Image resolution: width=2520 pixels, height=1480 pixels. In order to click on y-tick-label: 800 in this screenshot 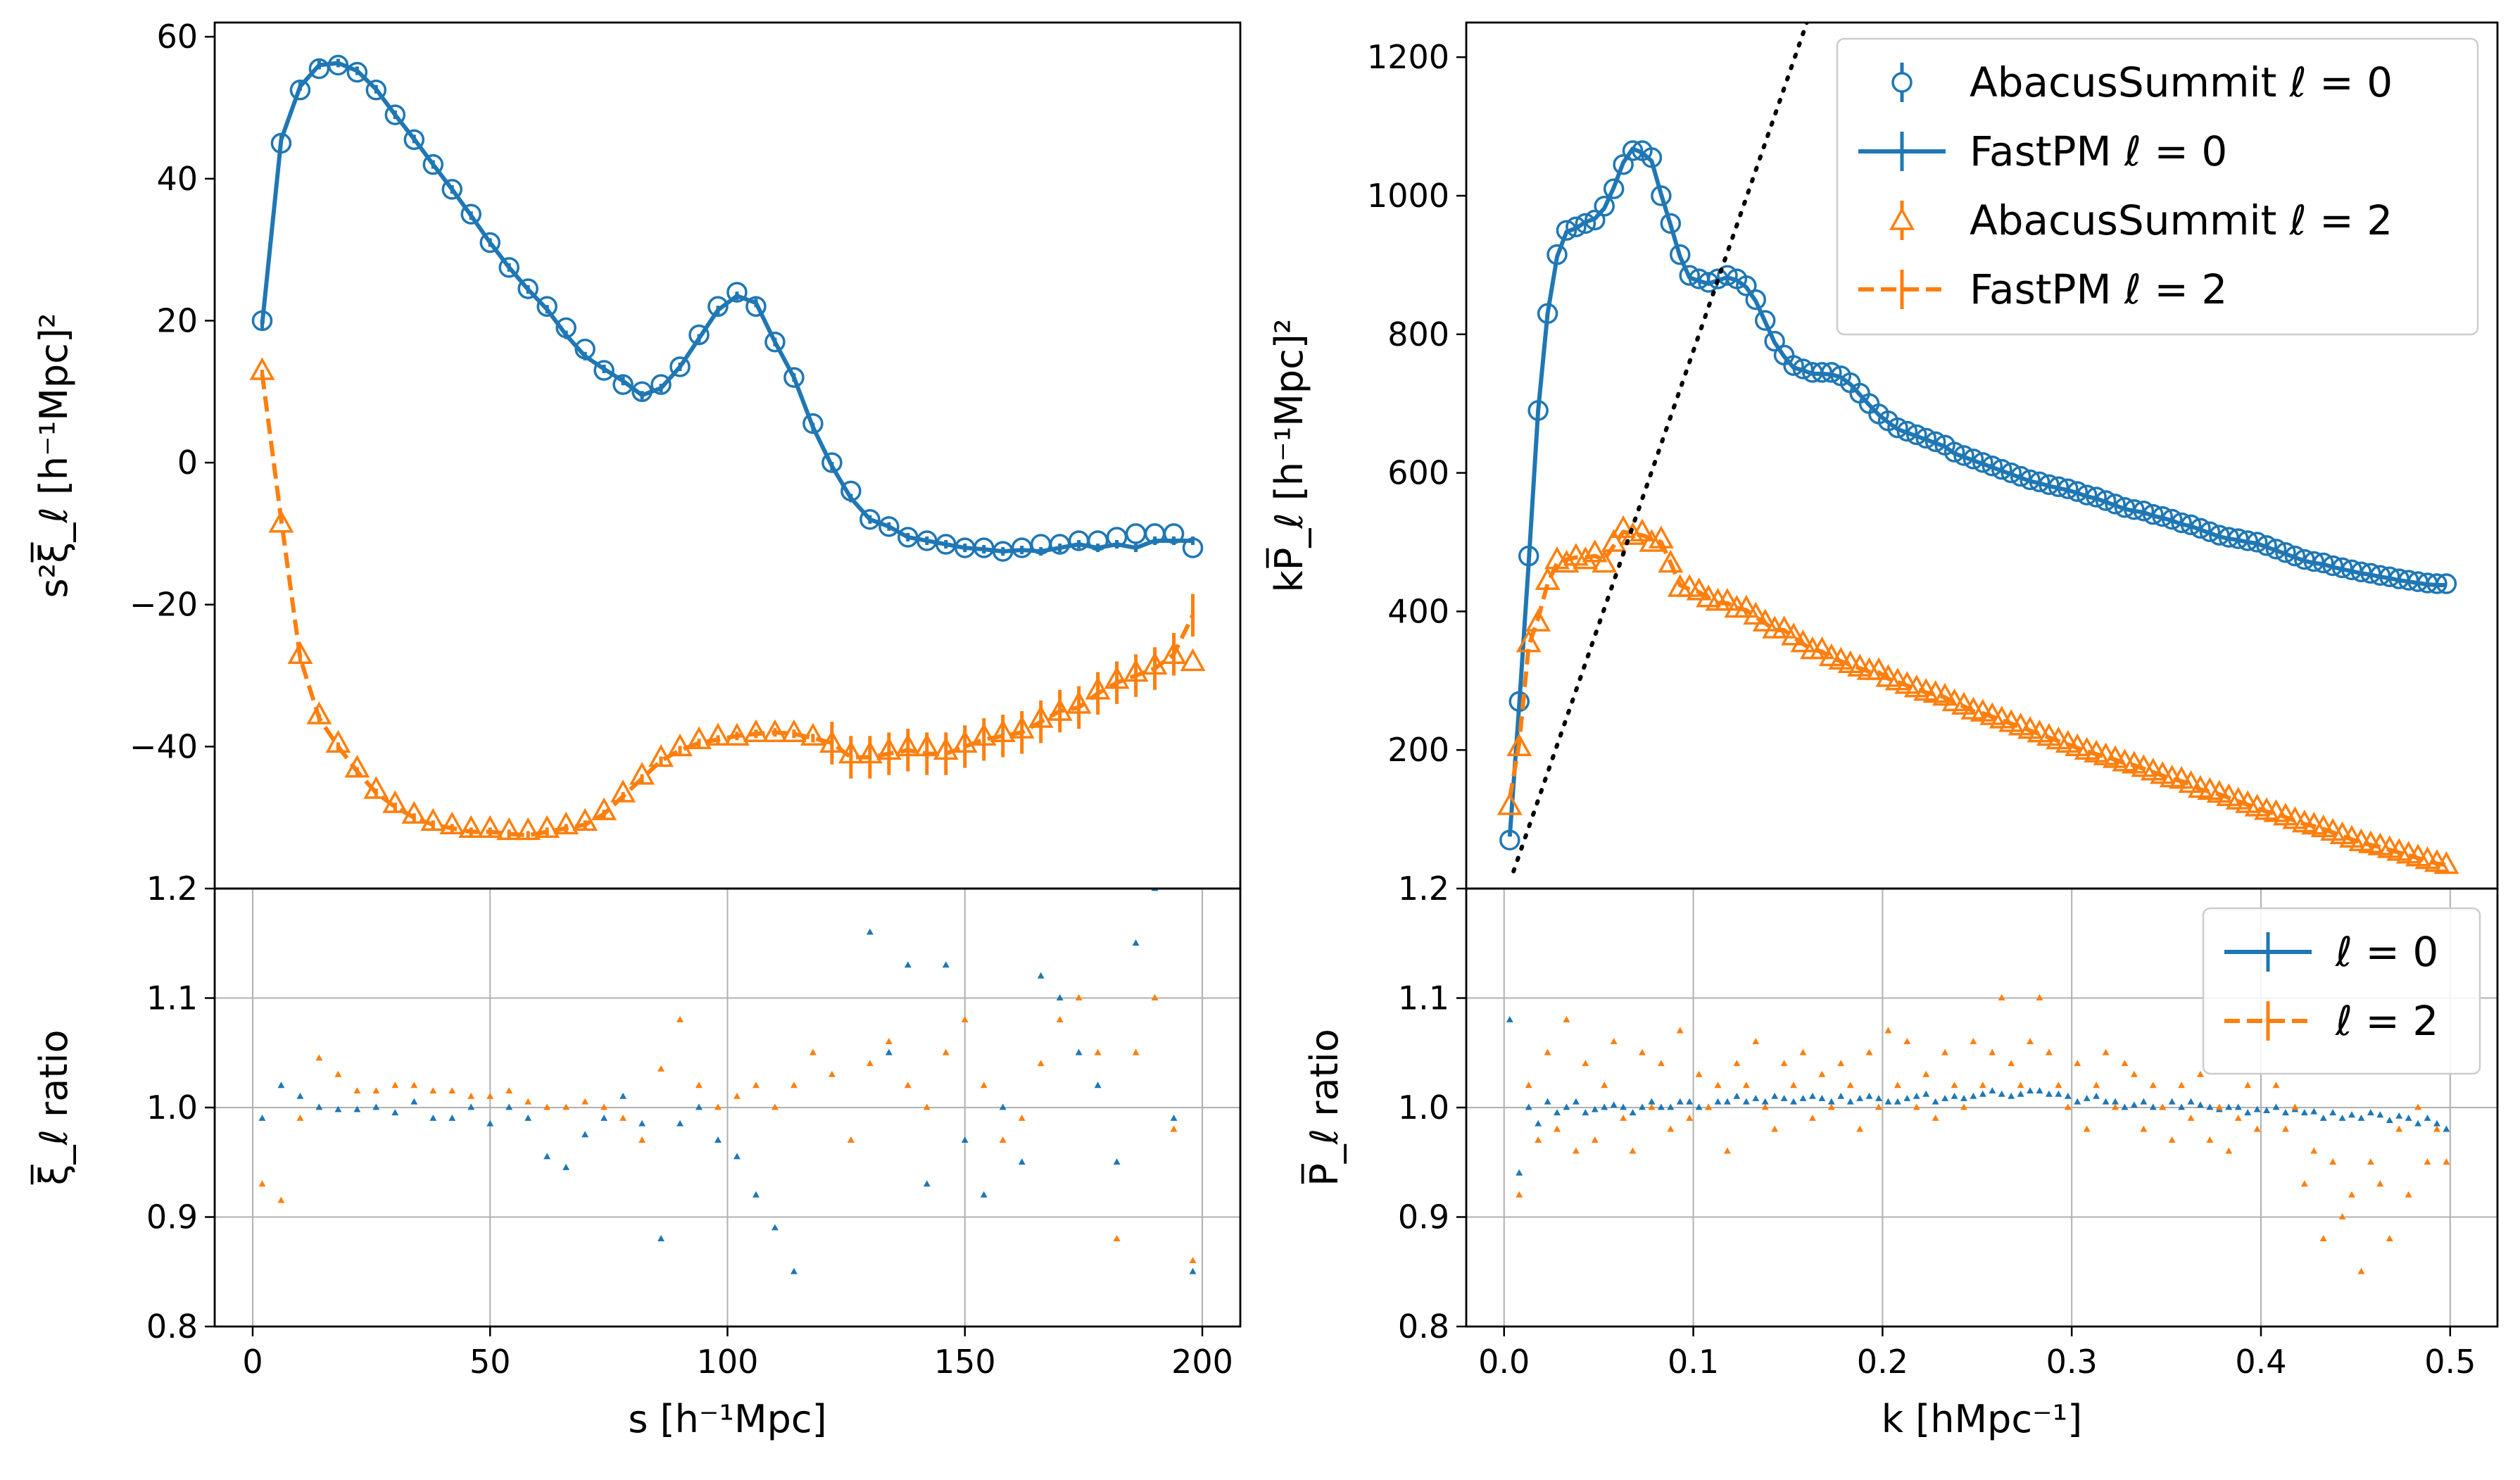, I will do `click(1418, 334)`.